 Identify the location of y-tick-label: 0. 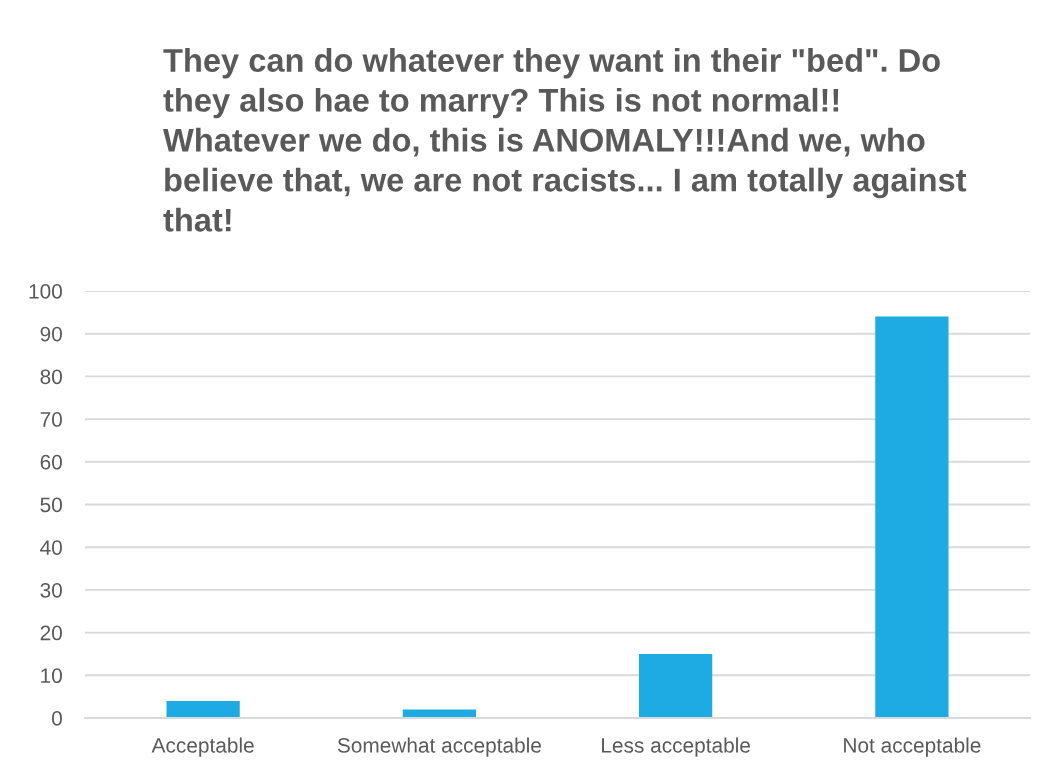
(57, 718).